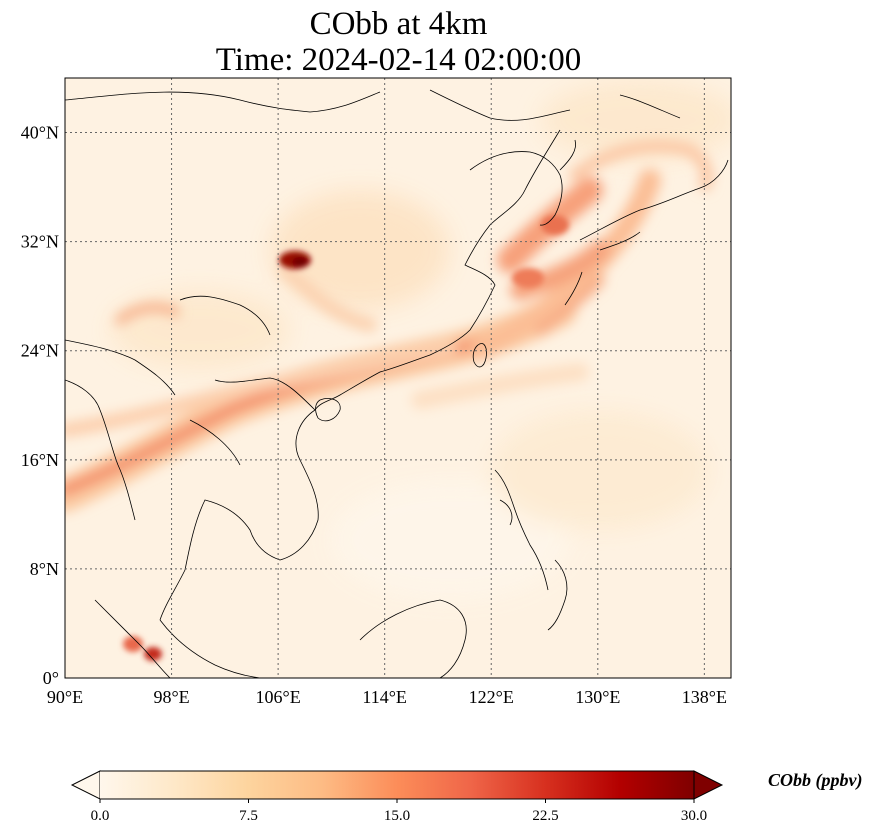 This screenshot has height=836, width=887. Describe the element at coordinates (398, 60) in the screenshot. I see `map-title-line2: Time: 2024-02-14 02:00:00` at that location.